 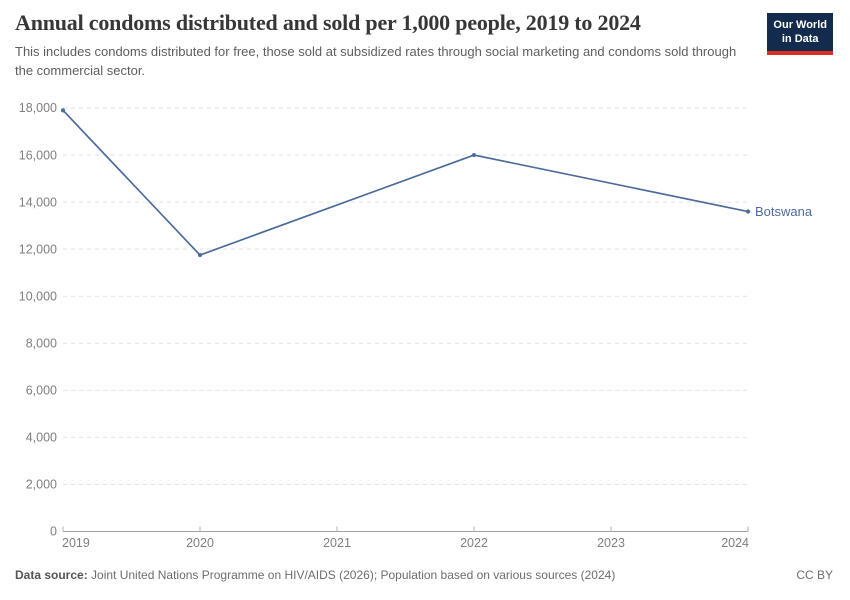 What do you see at coordinates (76, 543) in the screenshot?
I see `x-axis-label: 2019` at bounding box center [76, 543].